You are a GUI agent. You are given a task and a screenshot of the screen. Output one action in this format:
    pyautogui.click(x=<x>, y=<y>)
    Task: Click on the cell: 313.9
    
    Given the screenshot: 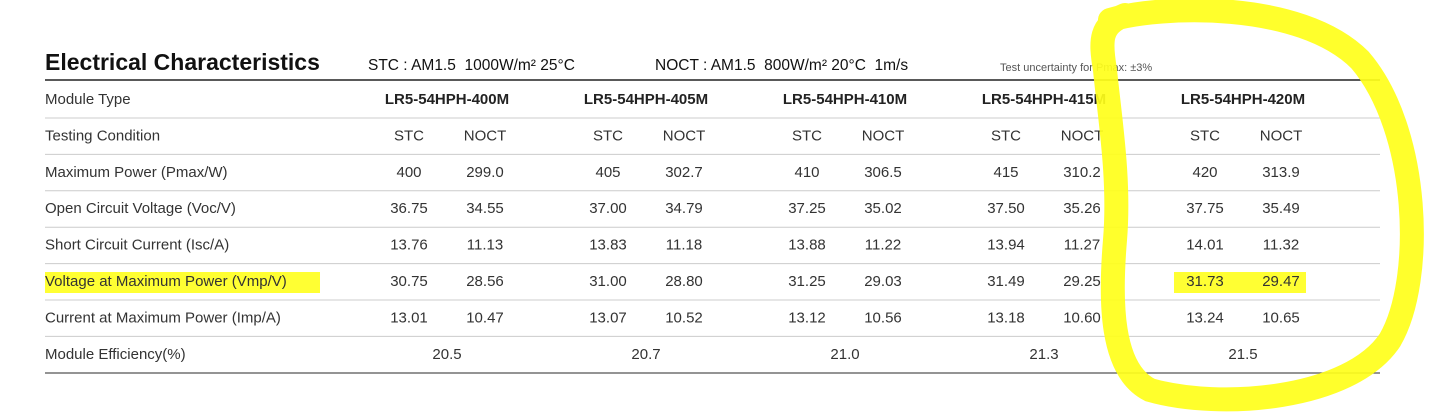 What is the action you would take?
    pyautogui.click(x=1281, y=172)
    